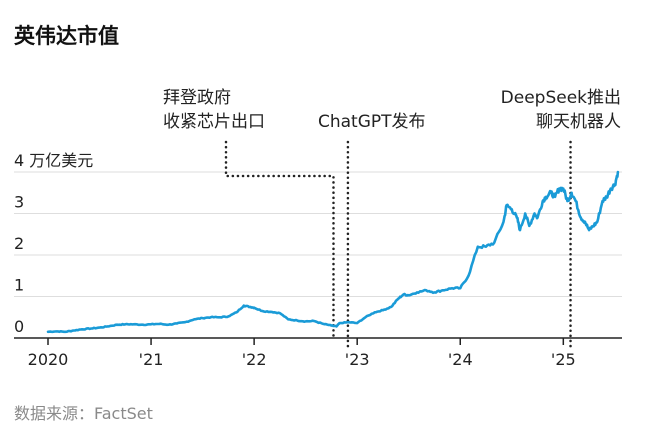  I want to click on annotation-deepseek-text: 聊天机器人, so click(578, 122).